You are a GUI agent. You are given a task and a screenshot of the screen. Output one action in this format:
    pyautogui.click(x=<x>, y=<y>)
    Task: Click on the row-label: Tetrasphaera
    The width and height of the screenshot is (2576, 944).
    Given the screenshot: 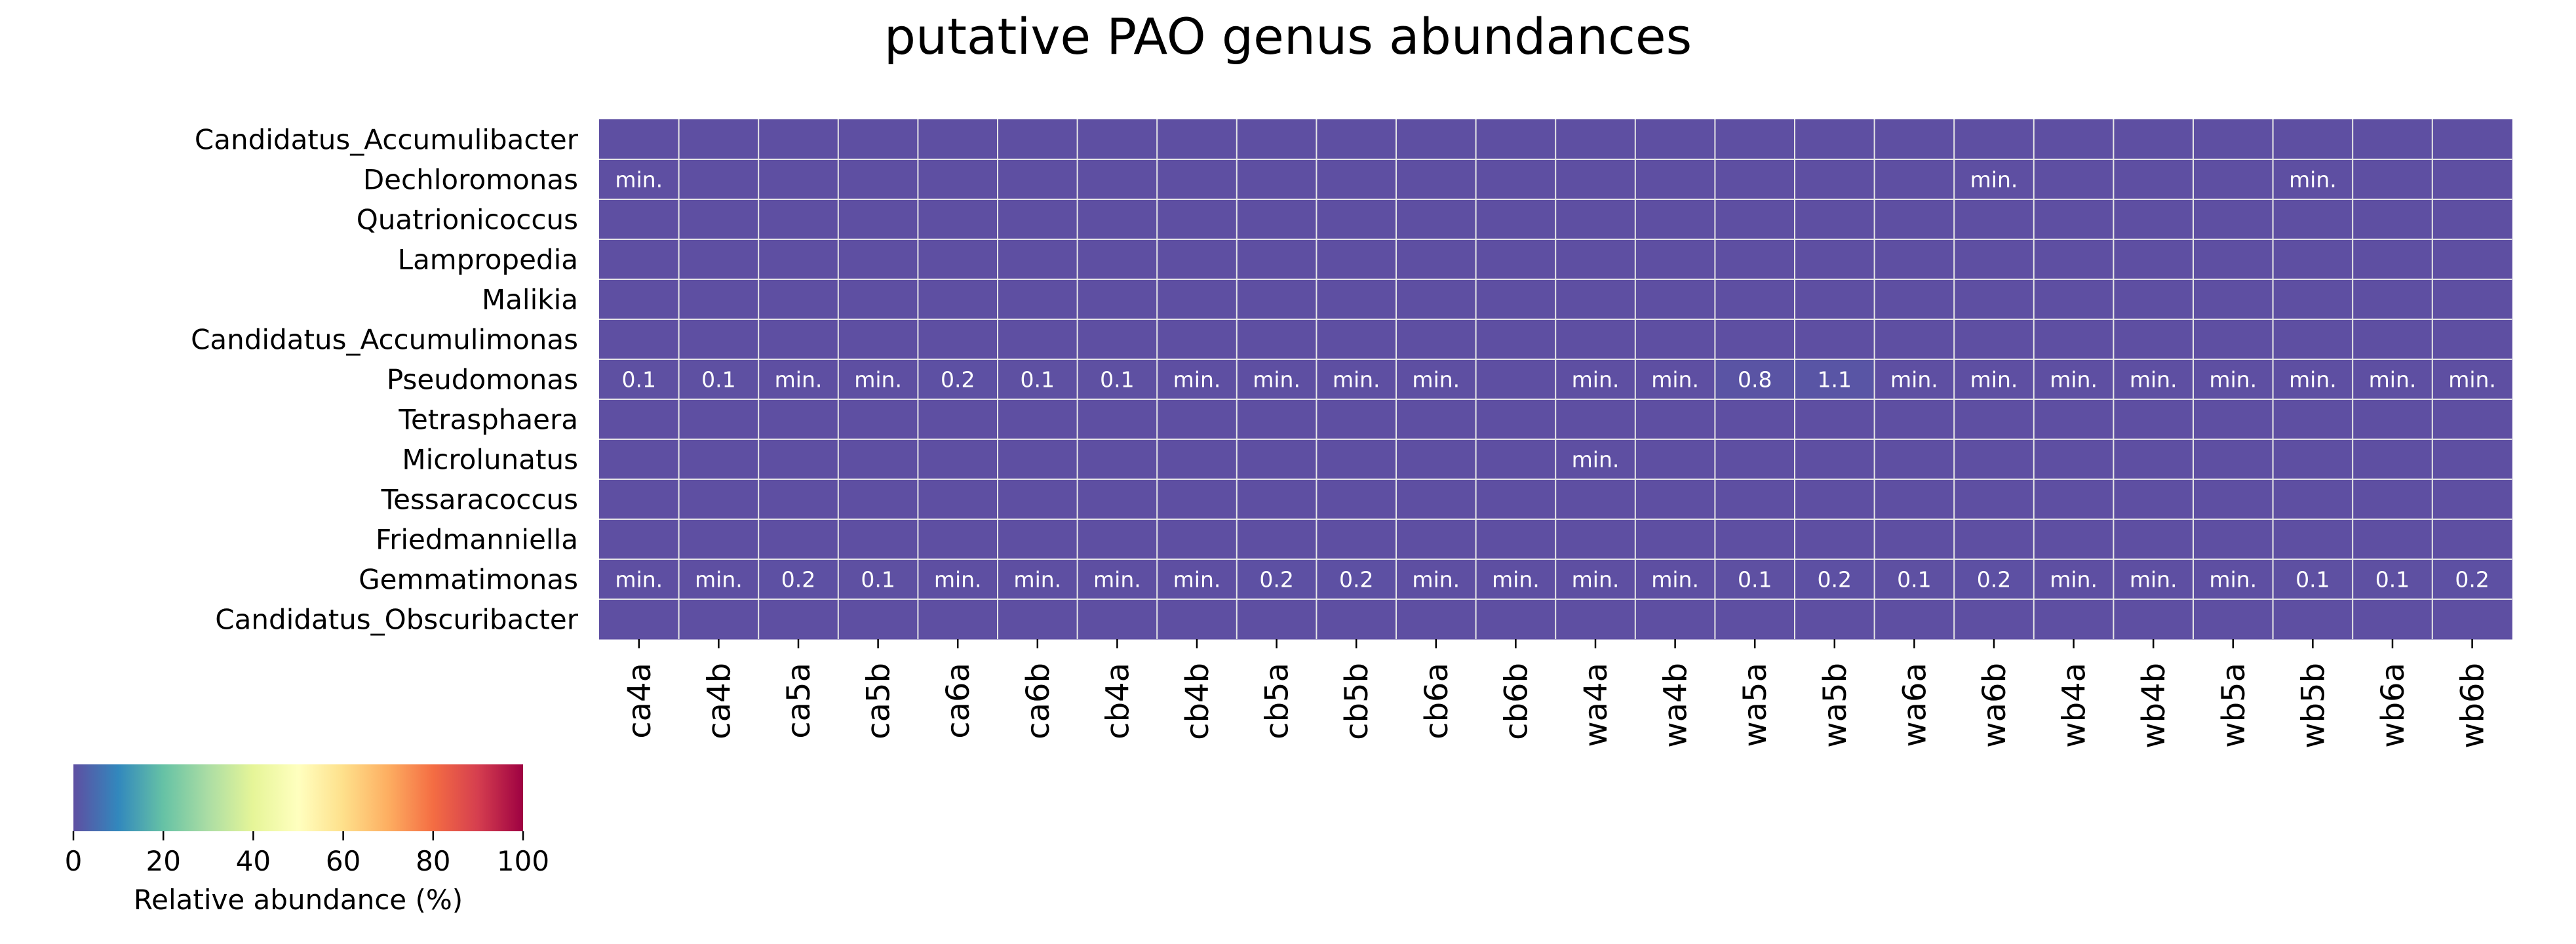 What is the action you would take?
    pyautogui.click(x=488, y=420)
    